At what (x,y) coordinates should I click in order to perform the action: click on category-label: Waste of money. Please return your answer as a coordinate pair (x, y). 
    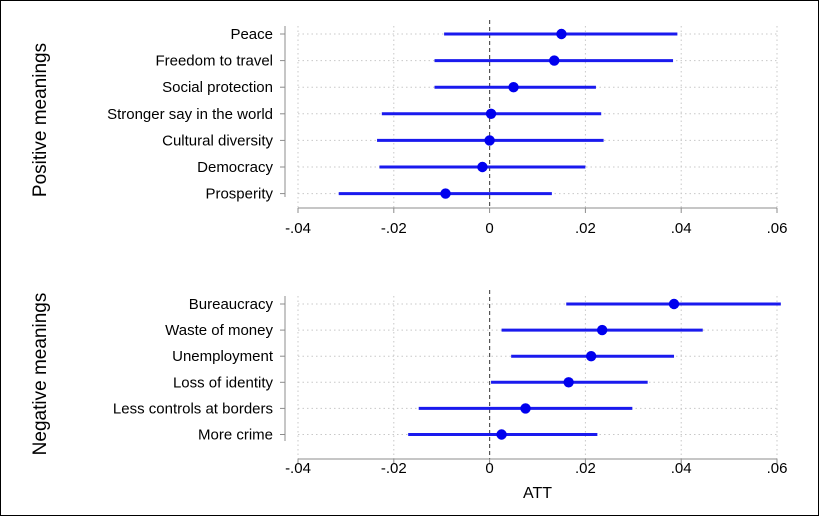
    Looking at the image, I should click on (219, 330).